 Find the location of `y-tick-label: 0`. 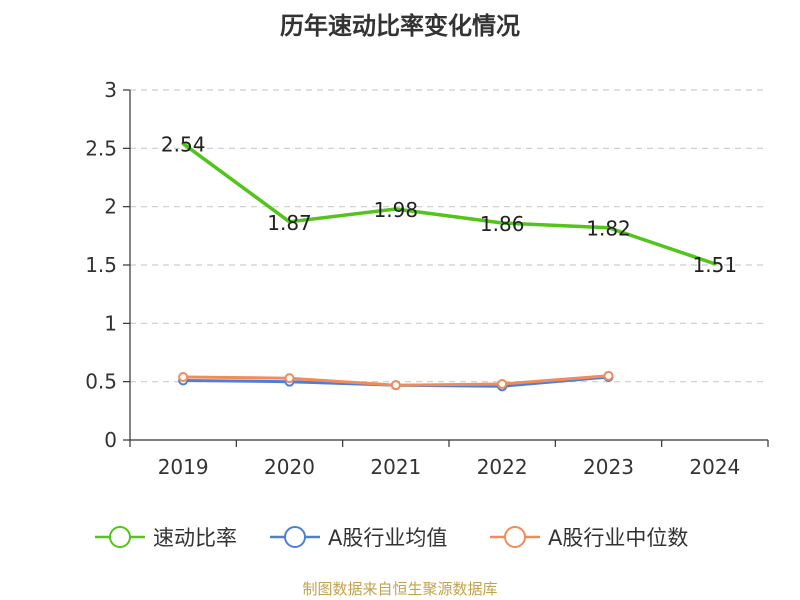

y-tick-label: 0 is located at coordinates (110, 440).